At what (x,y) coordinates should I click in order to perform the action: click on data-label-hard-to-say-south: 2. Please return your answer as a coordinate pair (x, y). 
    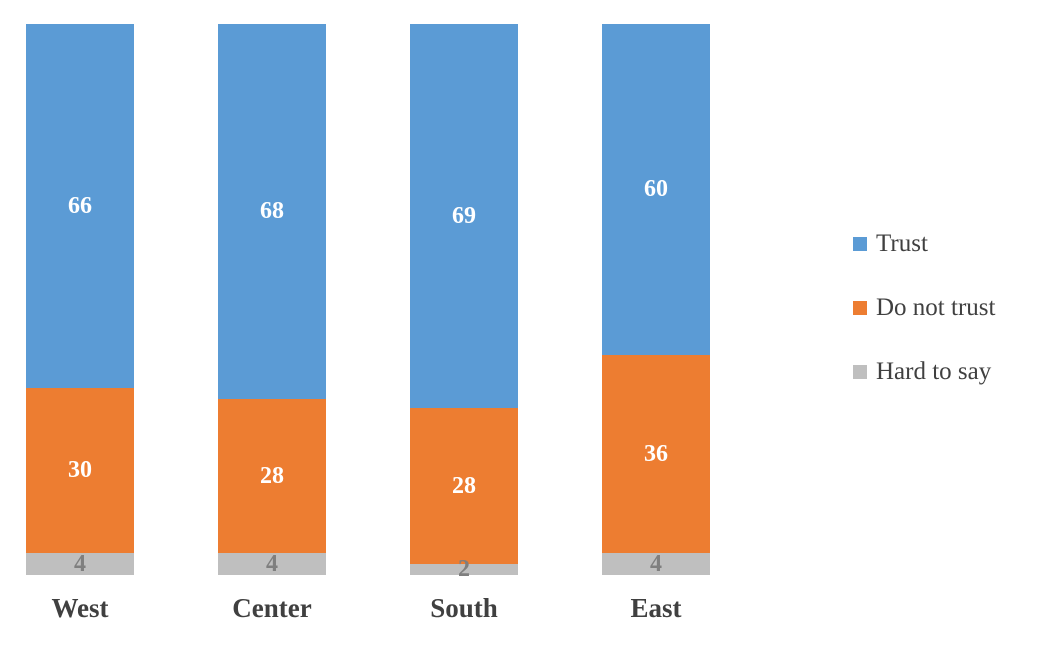
    Looking at the image, I should click on (464, 569).